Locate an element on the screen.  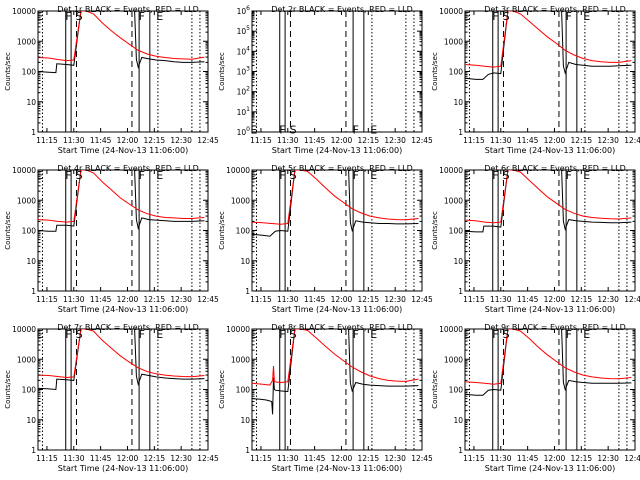
chart-title: Det 5r BLACK = Events, RED = LLD is located at coordinates (342, 168).